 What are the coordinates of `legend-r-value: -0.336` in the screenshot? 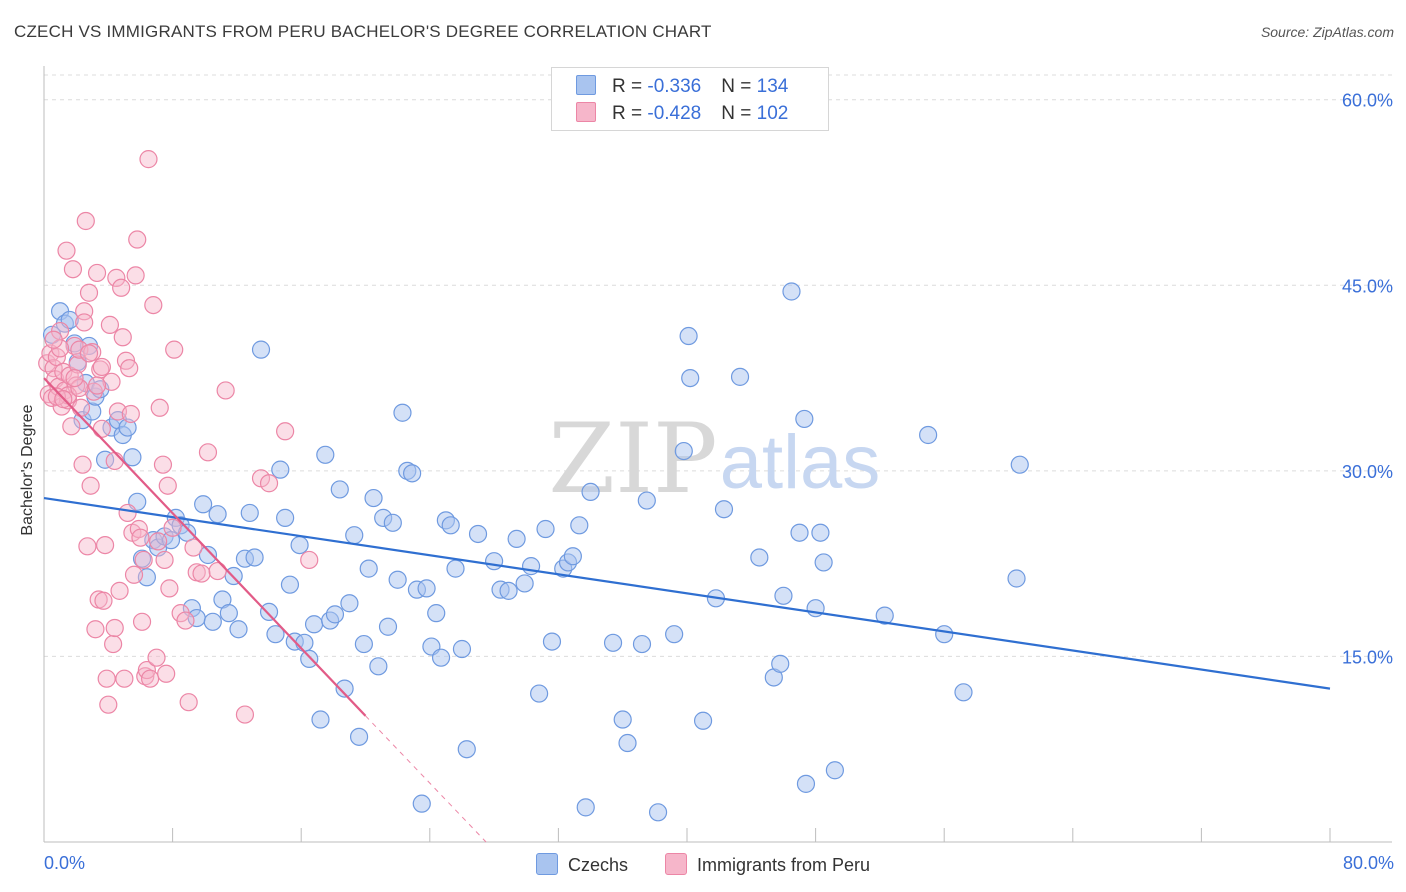 It's located at (674, 86).